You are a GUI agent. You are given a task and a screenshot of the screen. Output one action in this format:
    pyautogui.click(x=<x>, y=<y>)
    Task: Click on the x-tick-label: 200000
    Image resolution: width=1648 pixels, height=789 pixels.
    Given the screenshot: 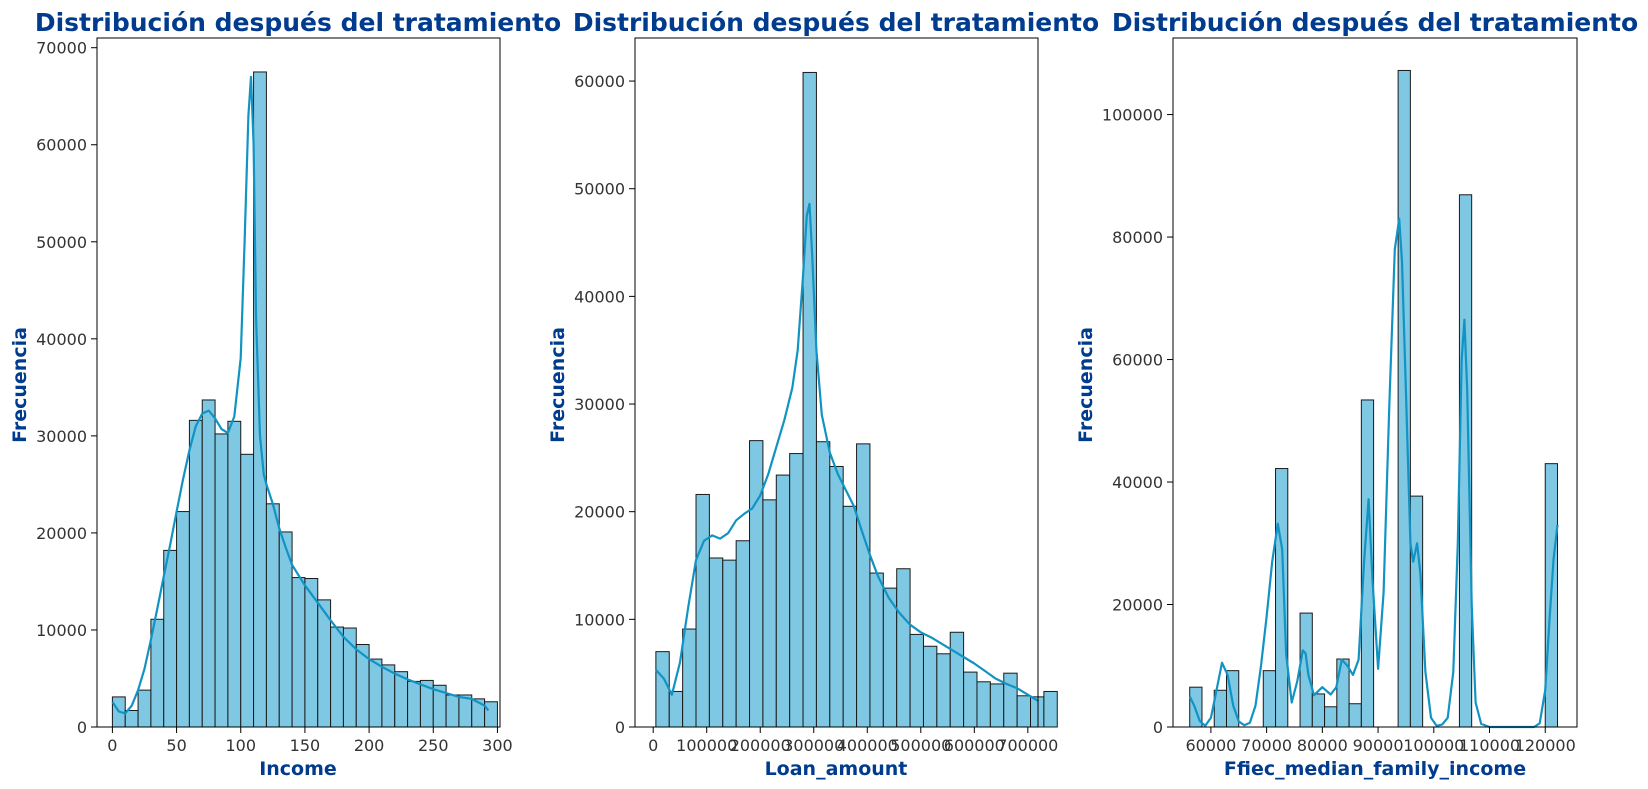 What is the action you would take?
    pyautogui.click(x=760, y=745)
    